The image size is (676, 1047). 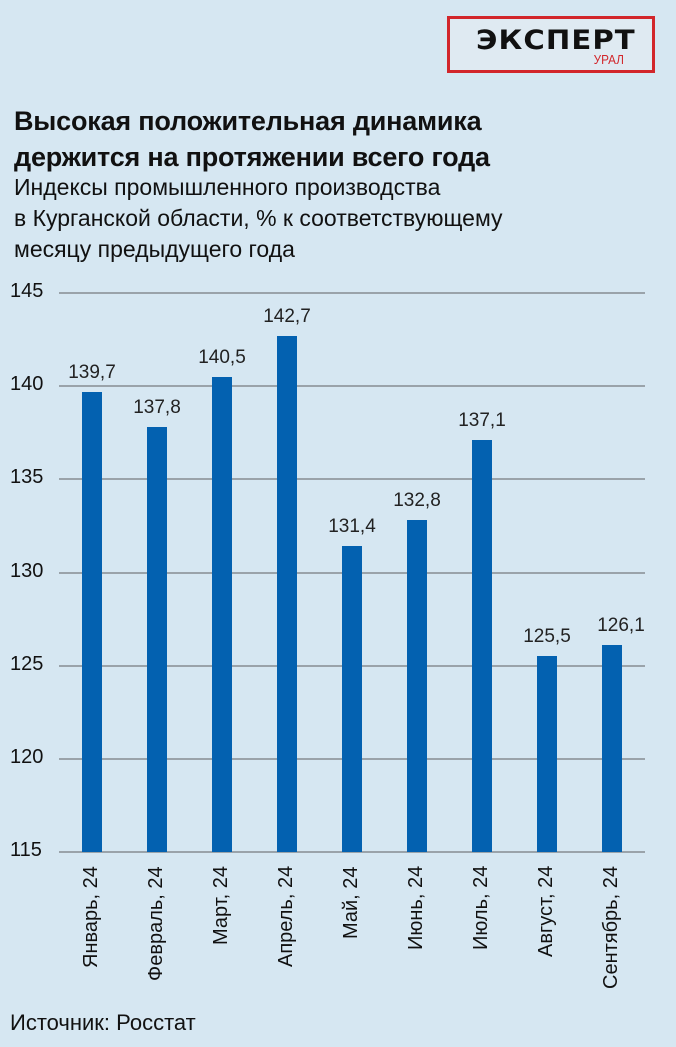 I want to click on y-tick-label: 120, so click(x=27, y=756).